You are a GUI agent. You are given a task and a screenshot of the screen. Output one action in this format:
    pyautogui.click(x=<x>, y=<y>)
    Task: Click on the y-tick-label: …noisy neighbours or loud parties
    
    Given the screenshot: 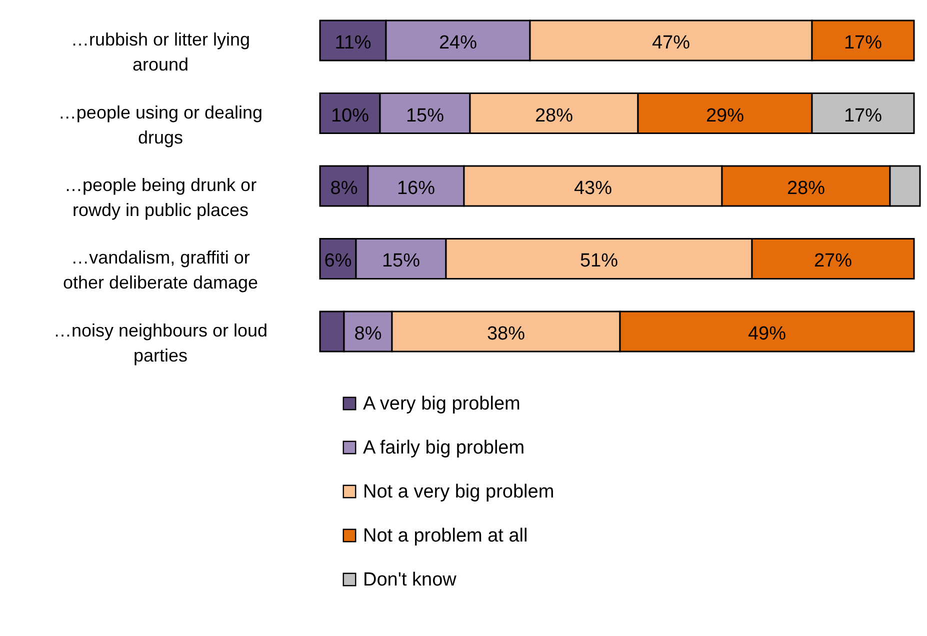 What is the action you would take?
    pyautogui.click(x=160, y=343)
    